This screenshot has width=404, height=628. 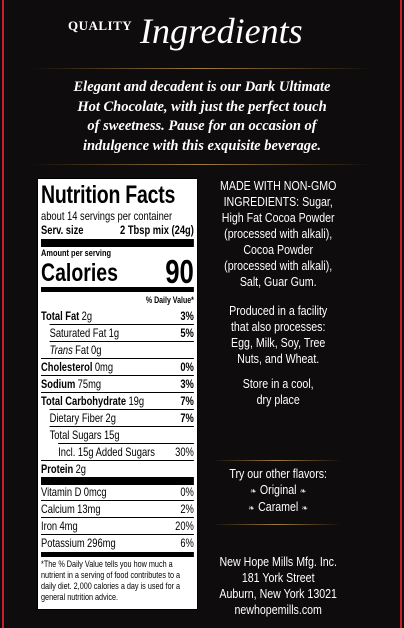 What do you see at coordinates (84, 401) in the screenshot?
I see `nutrient-label: Total Carbohydrate` at bounding box center [84, 401].